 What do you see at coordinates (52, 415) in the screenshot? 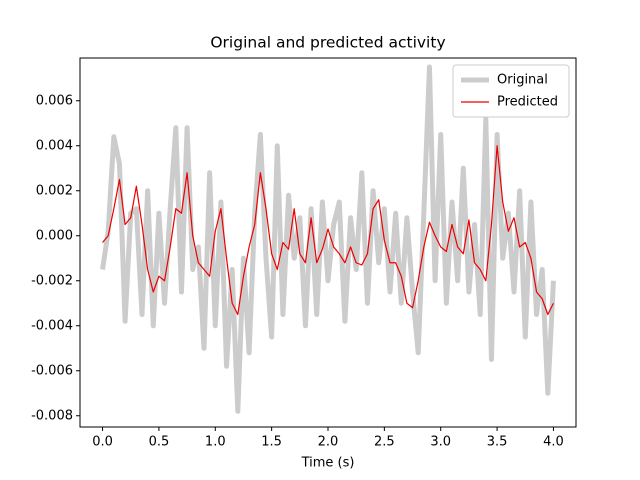
I see `y-tick-label: -0.008` at bounding box center [52, 415].